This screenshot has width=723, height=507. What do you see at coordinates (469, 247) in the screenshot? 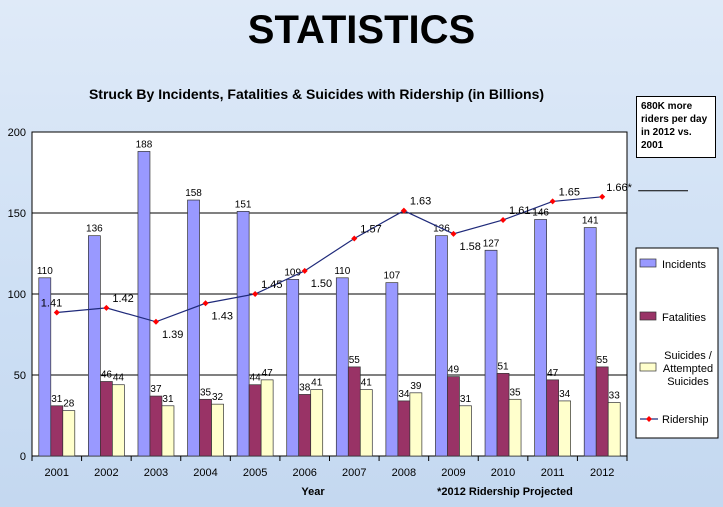
I see `ridership-label: 1.58` at bounding box center [469, 247].